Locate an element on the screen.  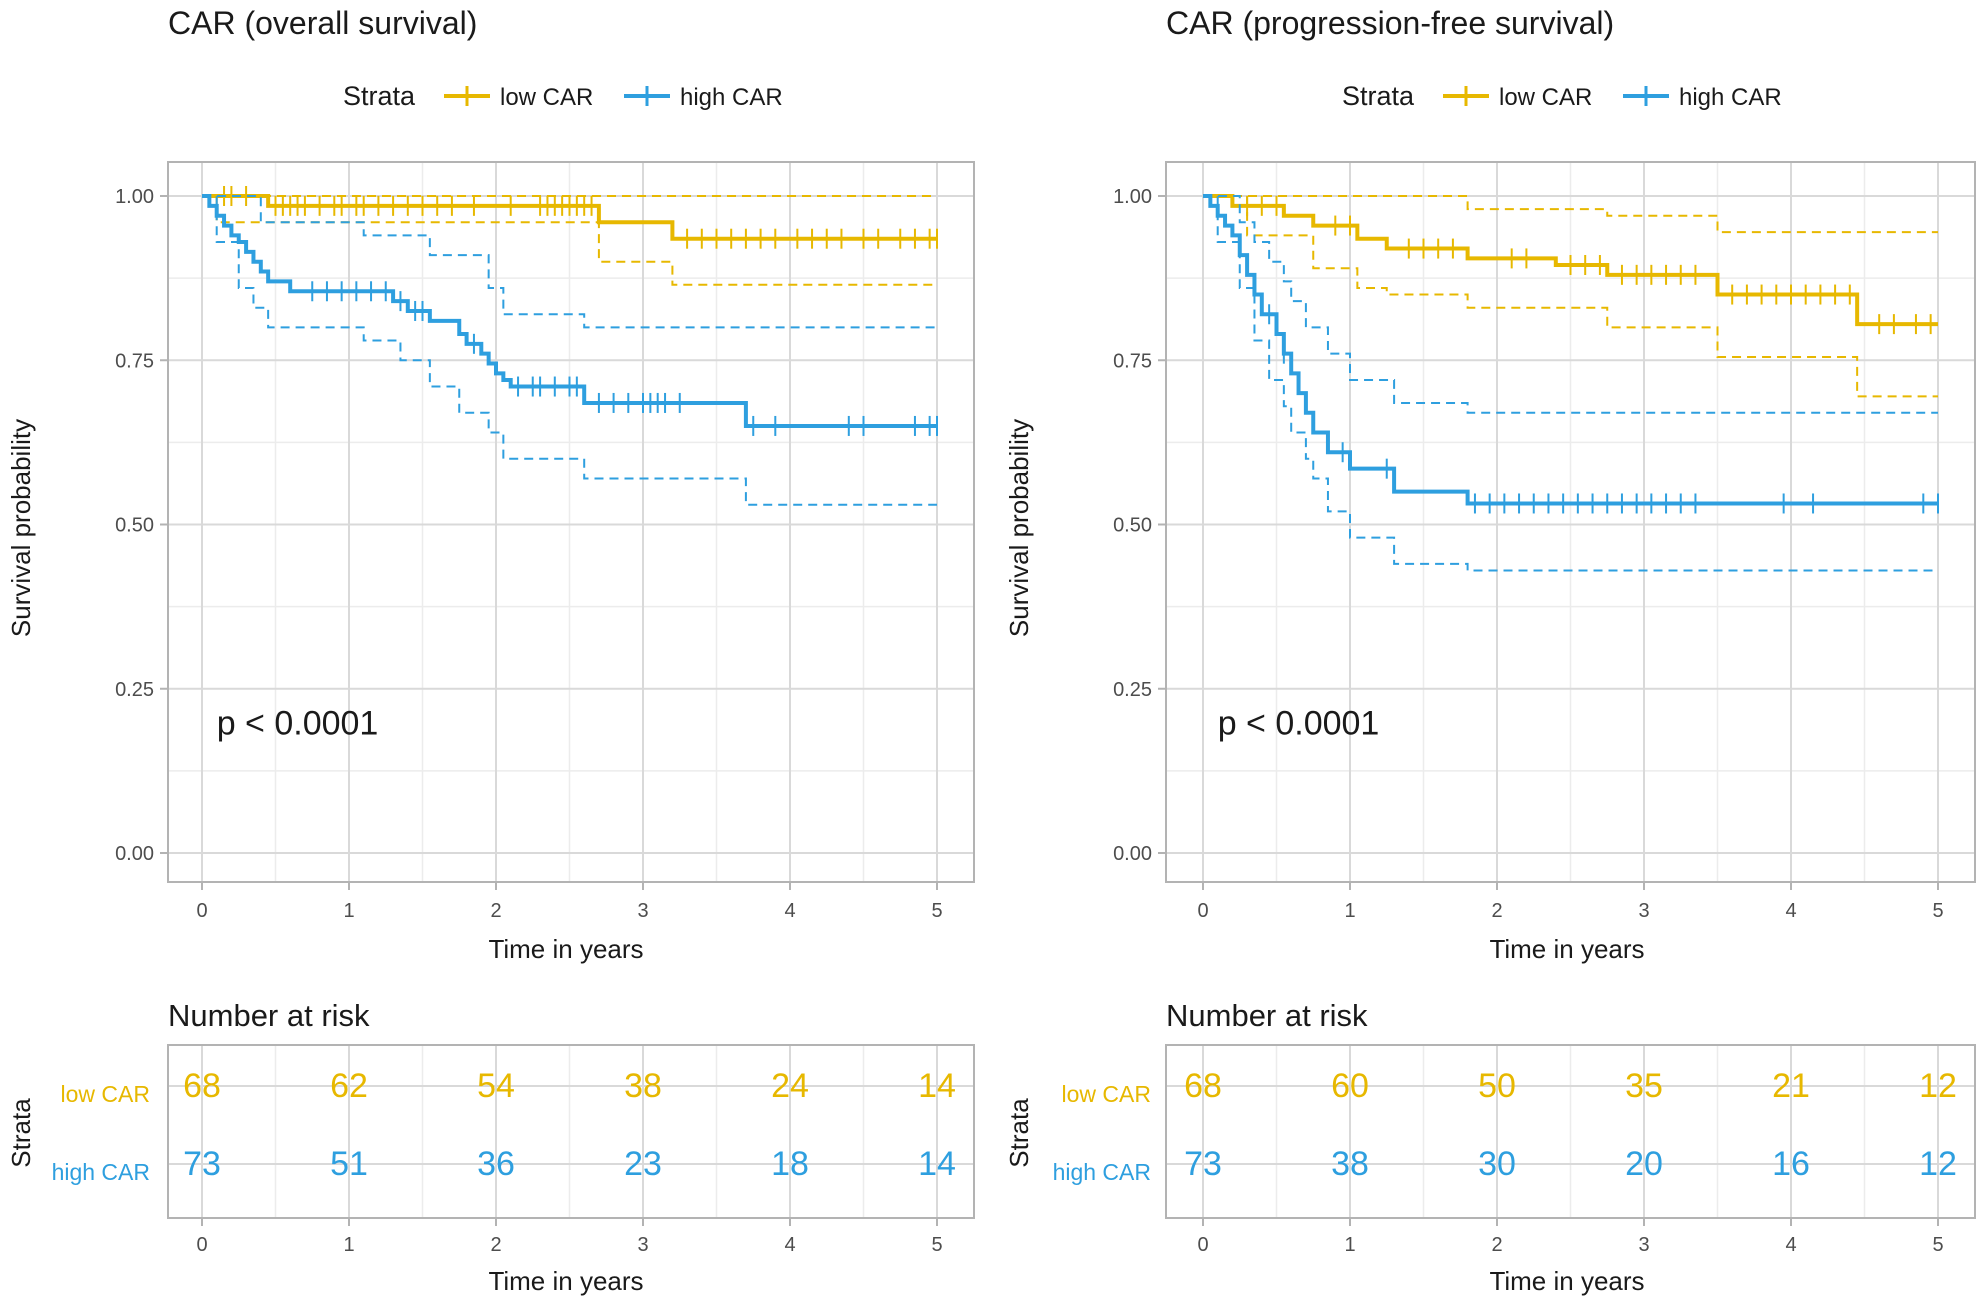
risk-count-high: 20 is located at coordinates (1644, 1164).